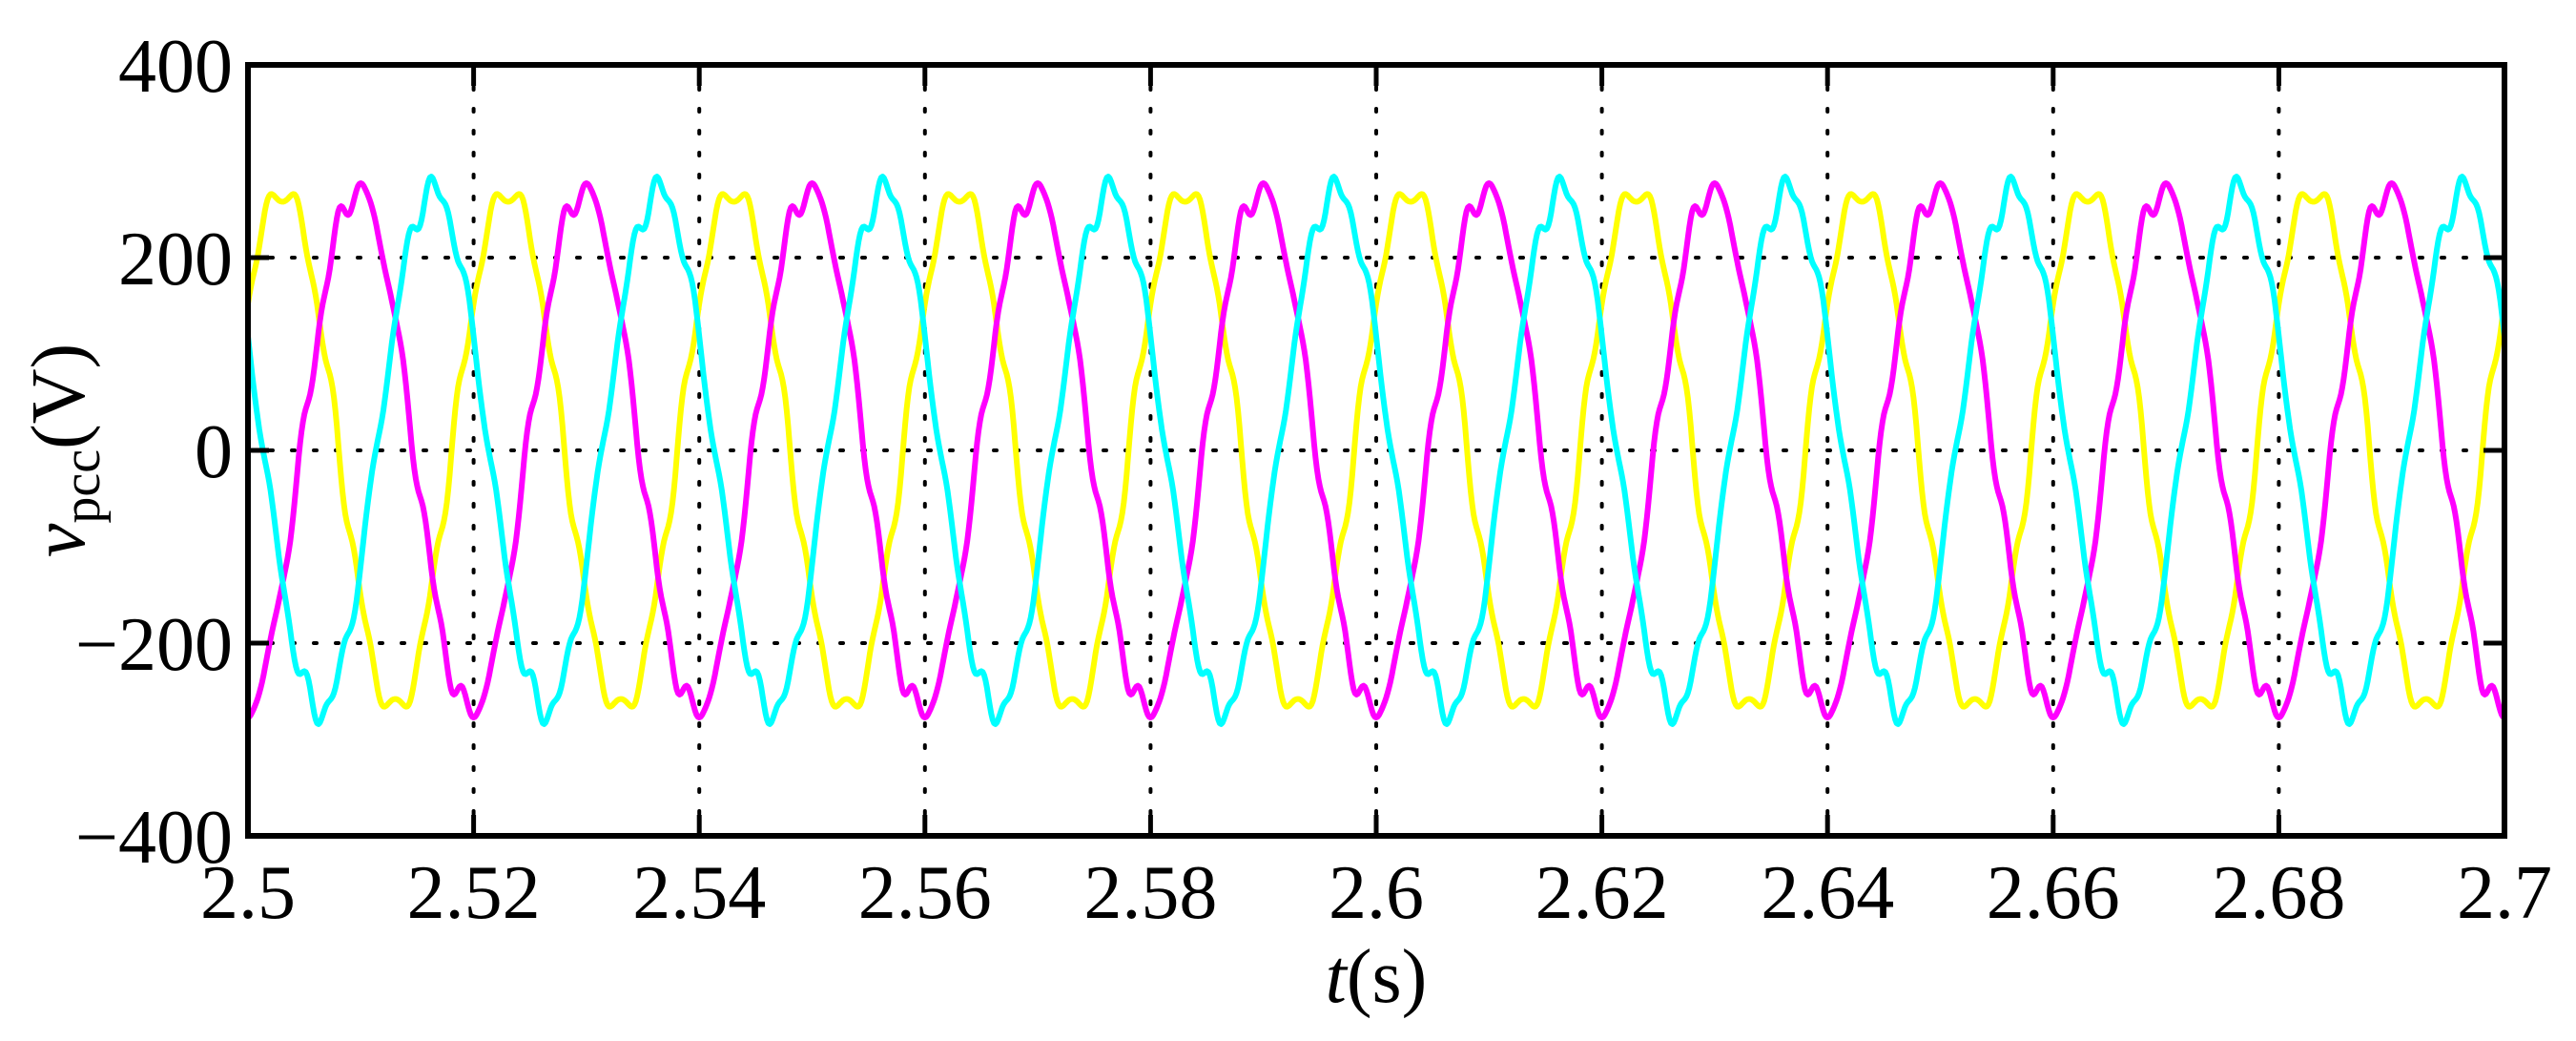 The height and width of the screenshot is (1041, 2576). Describe the element at coordinates (214, 452) in the screenshot. I see `y-tick-label: 0` at that location.